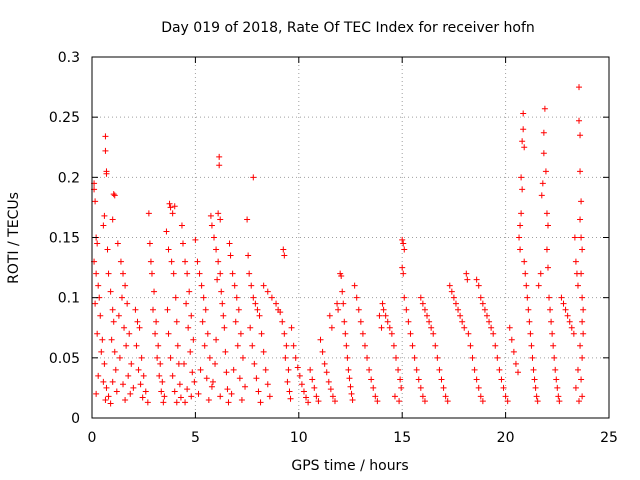  Describe the element at coordinates (506, 438) in the screenshot. I see `x-tick-label: 20` at that location.